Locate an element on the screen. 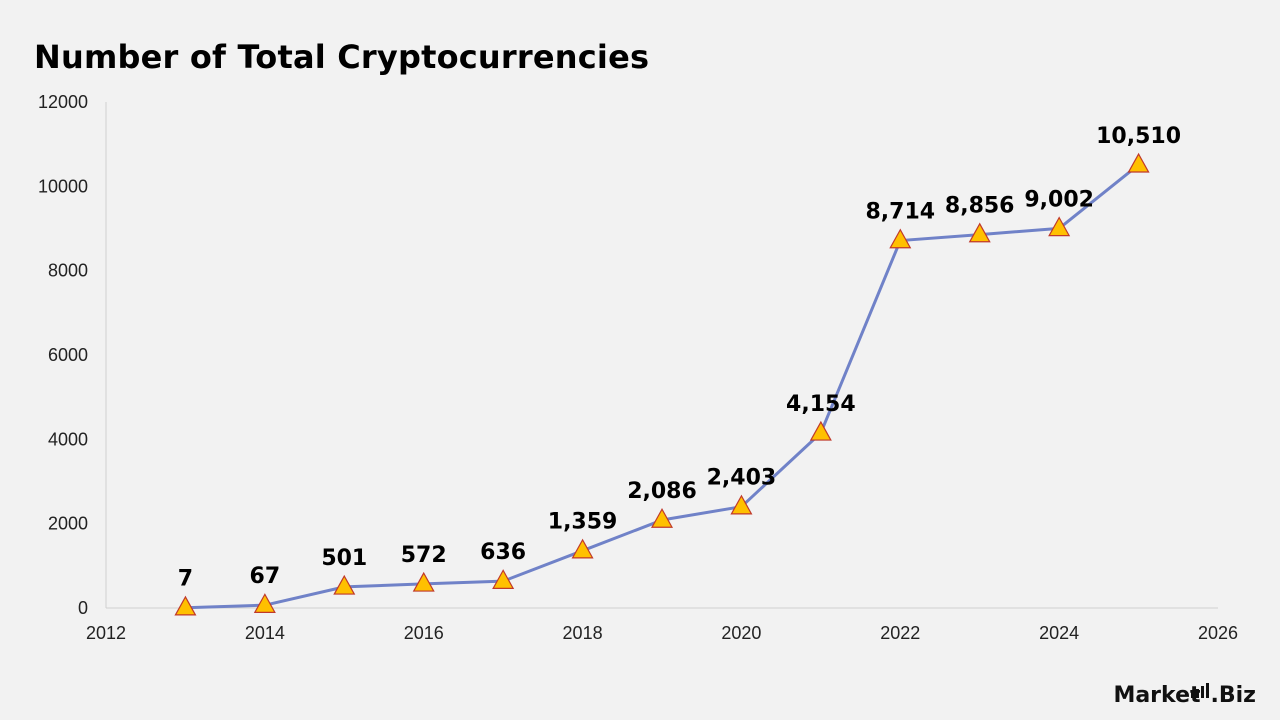  x-tick-label: 2022 is located at coordinates (900, 633).